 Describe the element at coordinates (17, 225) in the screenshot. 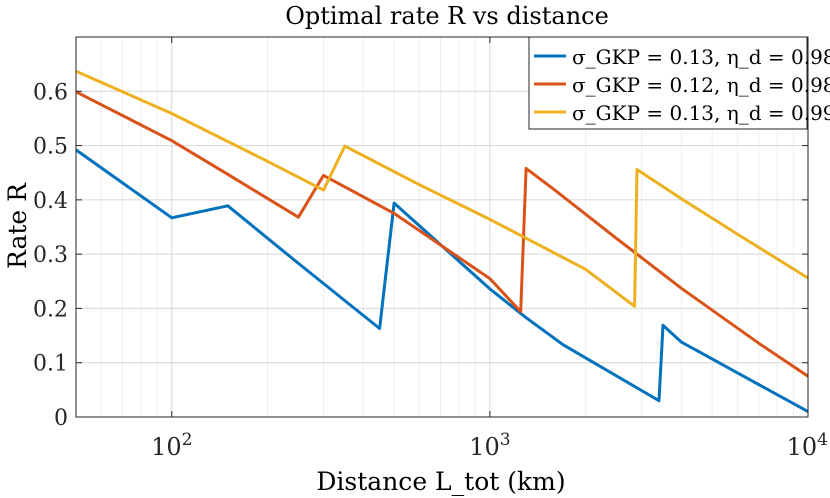

I see `y-axis-label: Rate R` at that location.